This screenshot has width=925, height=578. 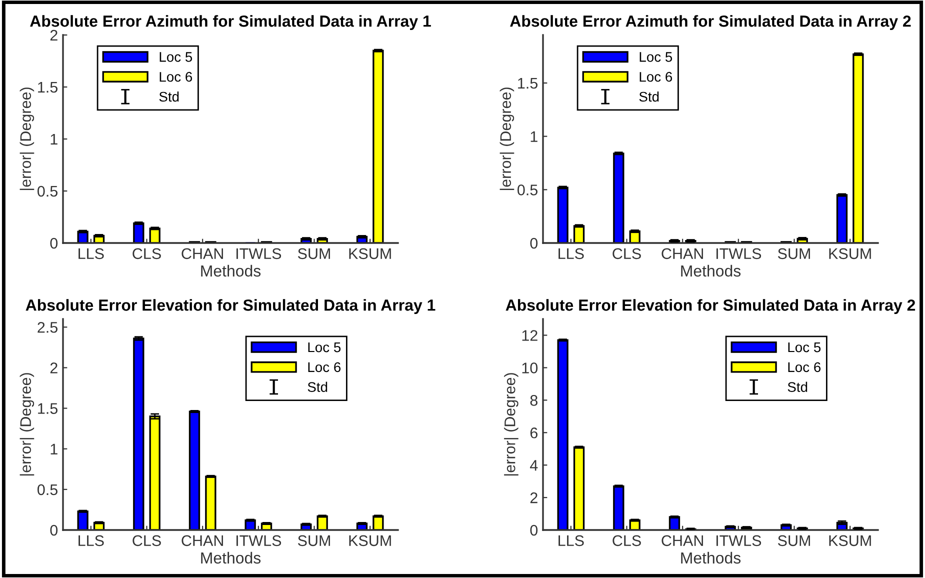 I want to click on chart-title: Absolute Error Elevation for Simulated Data in Array 1, so click(x=231, y=306).